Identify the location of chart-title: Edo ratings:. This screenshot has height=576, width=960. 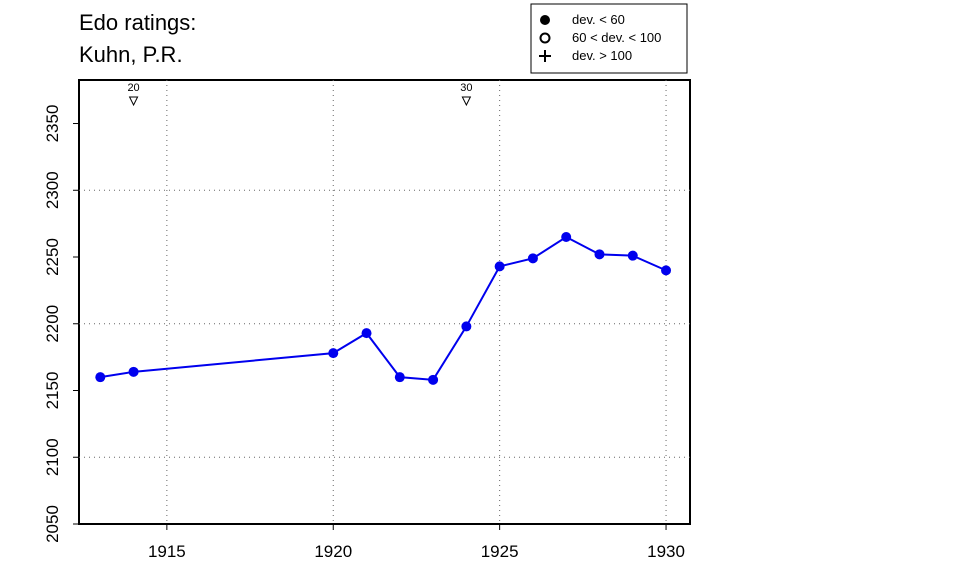
(137, 22).